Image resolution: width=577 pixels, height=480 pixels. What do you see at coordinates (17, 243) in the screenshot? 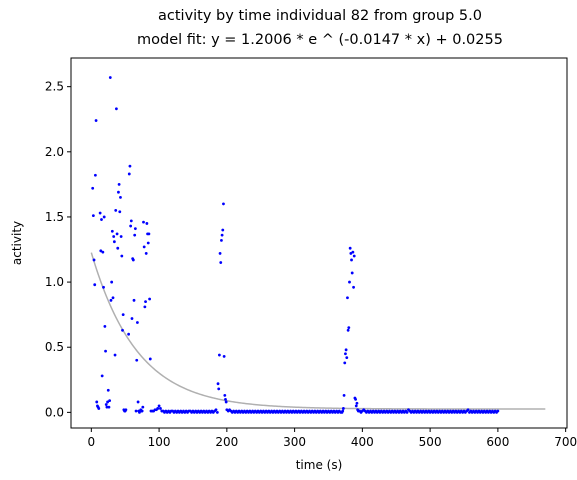
I see `y-axis-label: activity` at bounding box center [17, 243].